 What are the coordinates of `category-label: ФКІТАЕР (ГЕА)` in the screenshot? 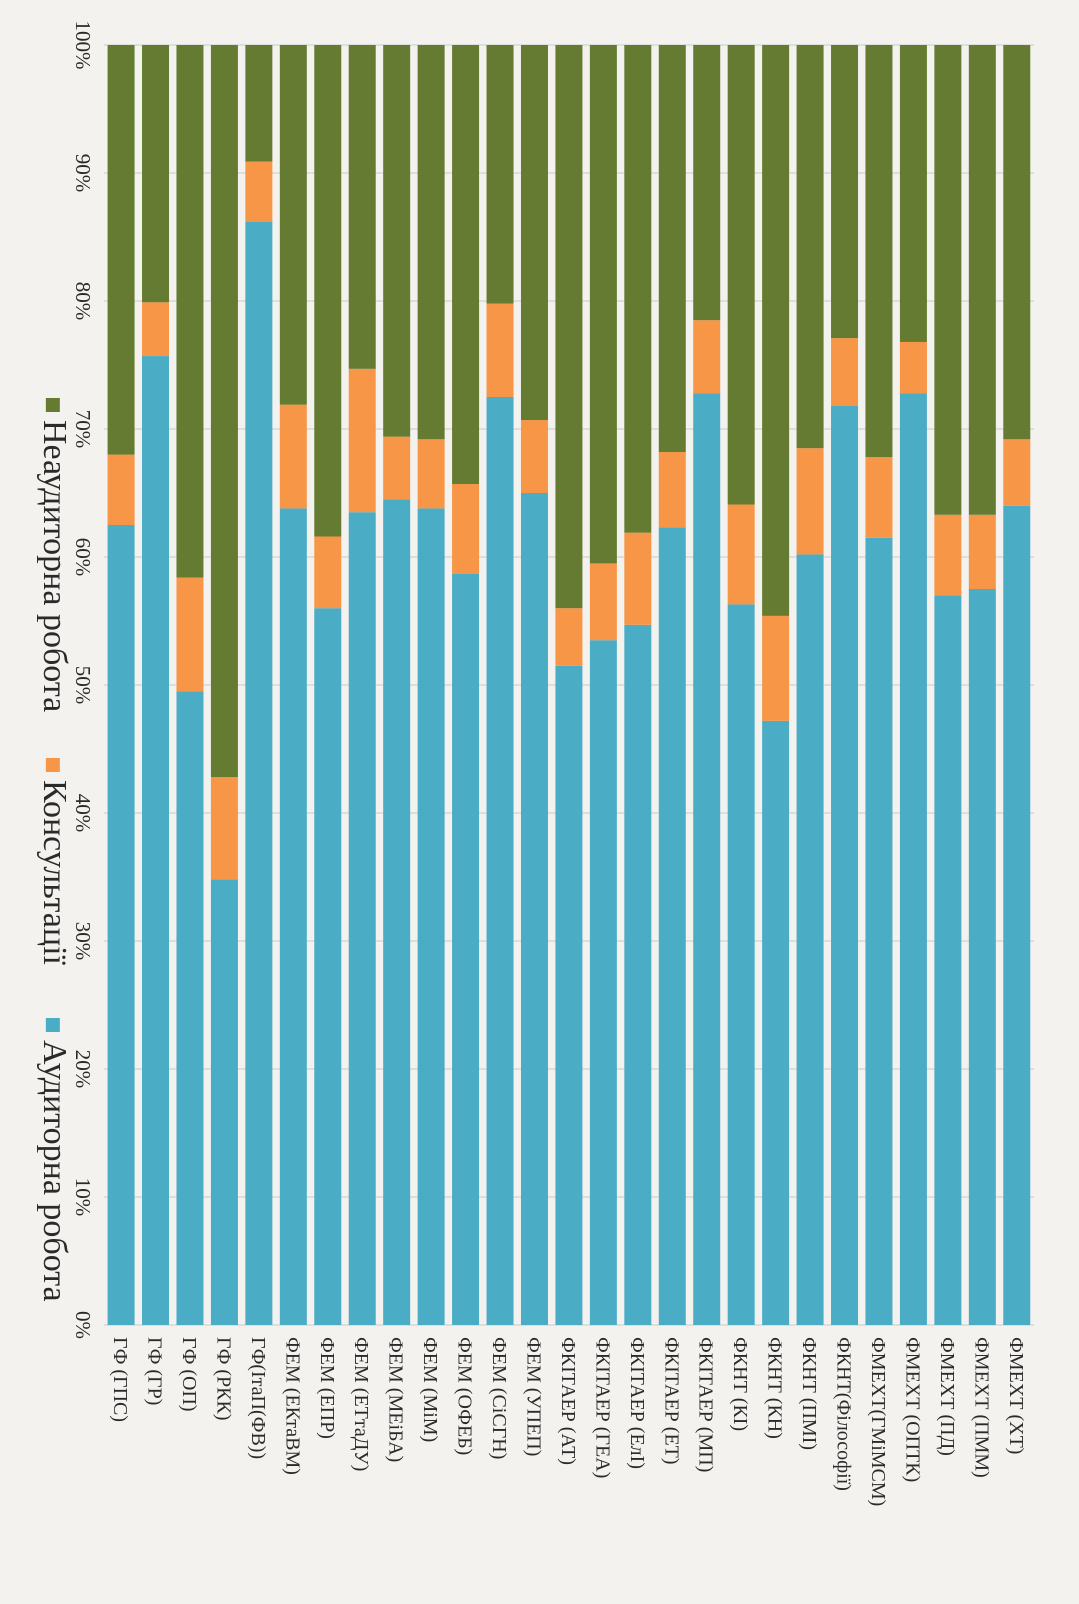 It's located at (602, 1407).